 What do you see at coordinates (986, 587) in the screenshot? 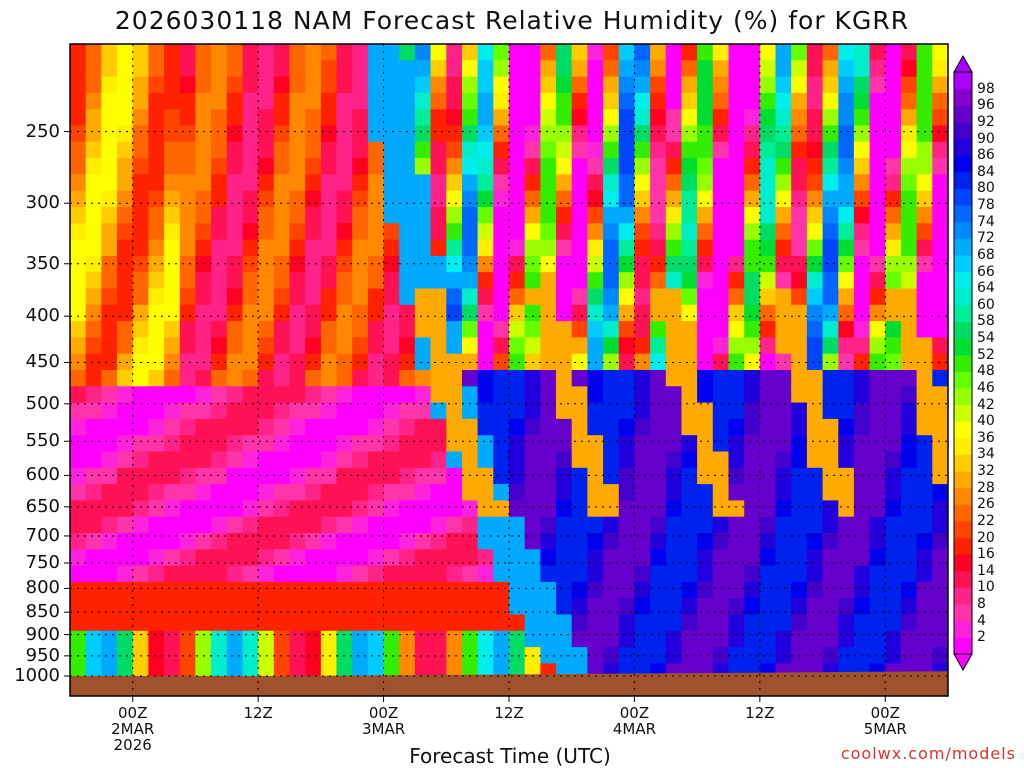
I see `colorbar-label: 10` at bounding box center [986, 587].